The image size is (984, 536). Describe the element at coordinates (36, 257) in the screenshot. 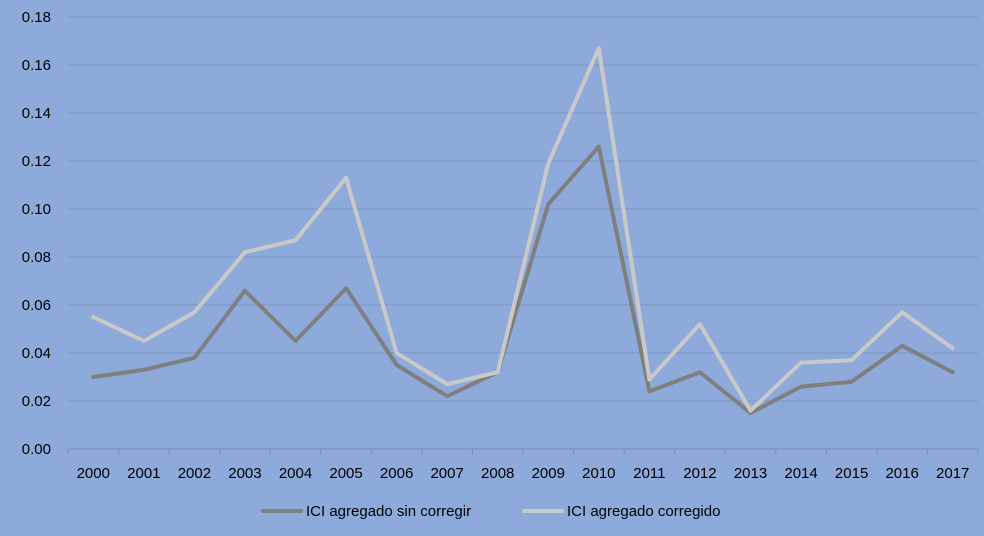

I see `y-tick-label: 0.08` at that location.